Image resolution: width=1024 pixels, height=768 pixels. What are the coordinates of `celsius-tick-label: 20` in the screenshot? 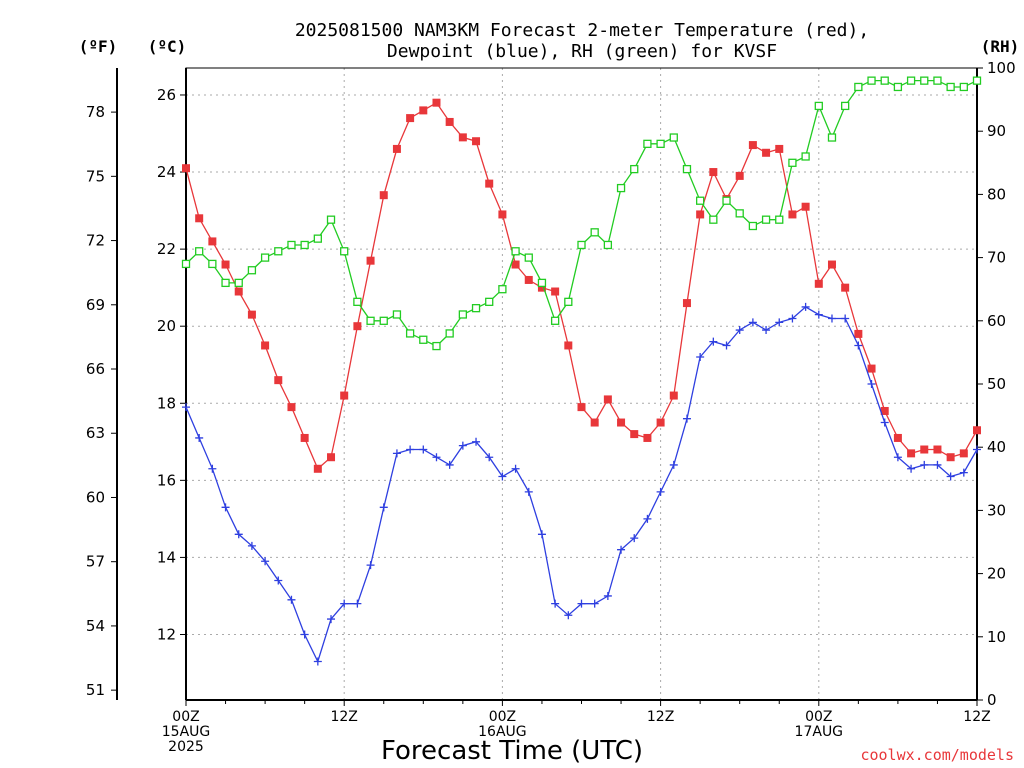 It's located at (166, 326).